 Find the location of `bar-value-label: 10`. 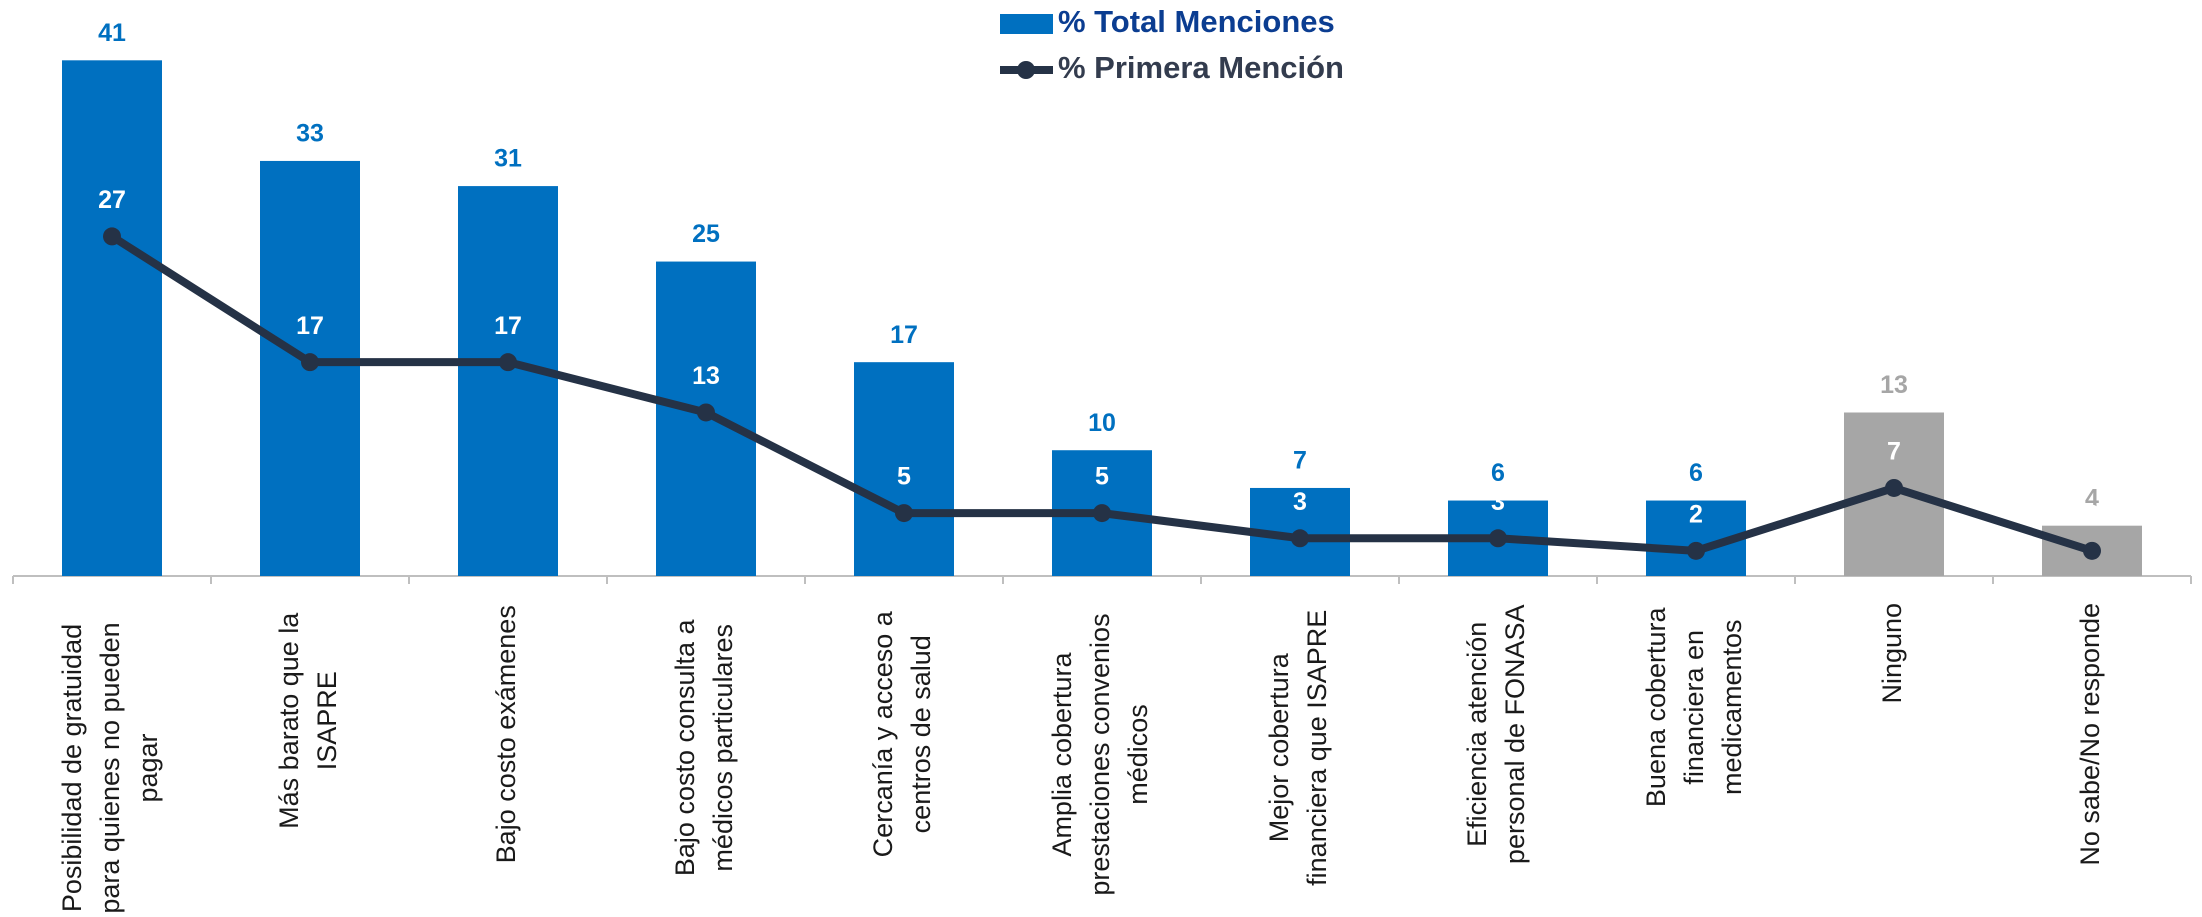

bar-value-label: 10 is located at coordinates (1102, 423).